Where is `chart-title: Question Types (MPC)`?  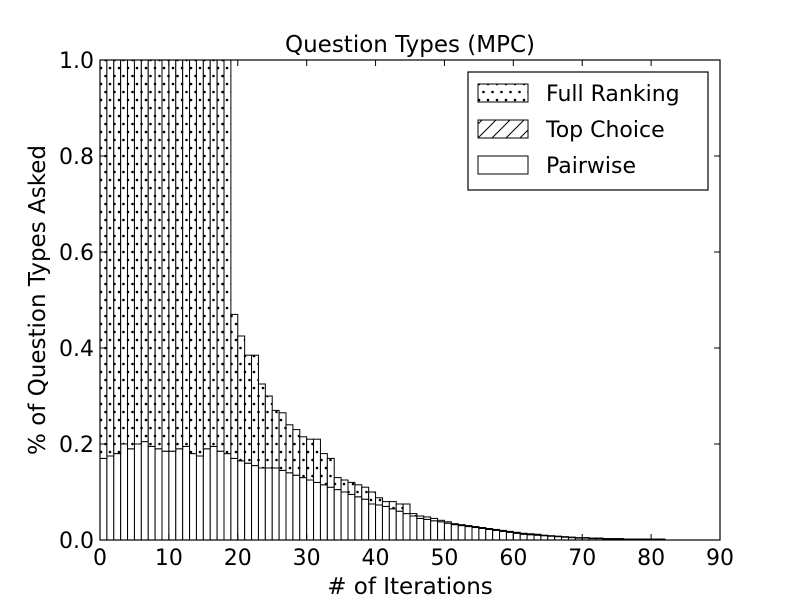 chart-title: Question Types (MPC) is located at coordinates (410, 45).